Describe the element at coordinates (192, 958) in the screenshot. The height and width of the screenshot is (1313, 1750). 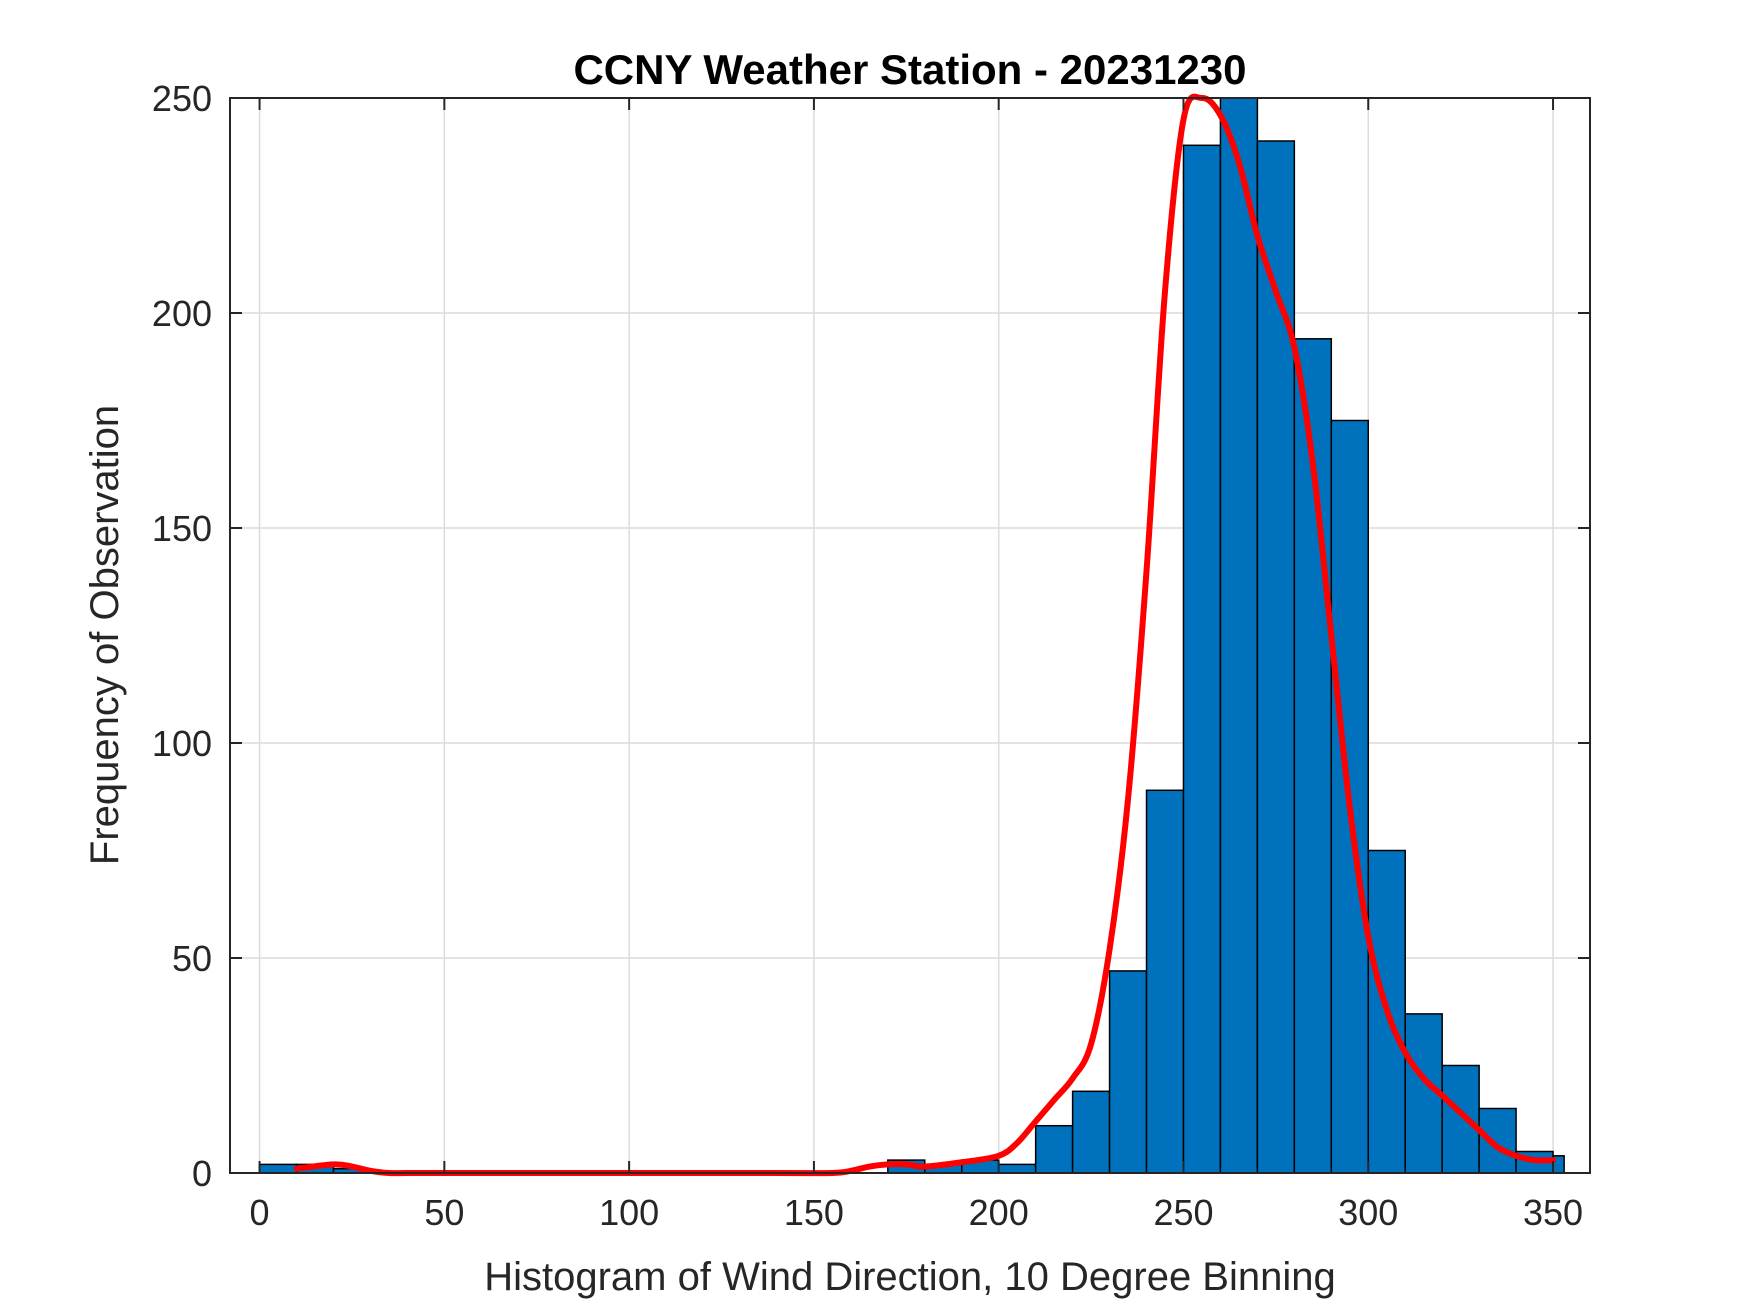
I see `y-tick-label: 50` at that location.